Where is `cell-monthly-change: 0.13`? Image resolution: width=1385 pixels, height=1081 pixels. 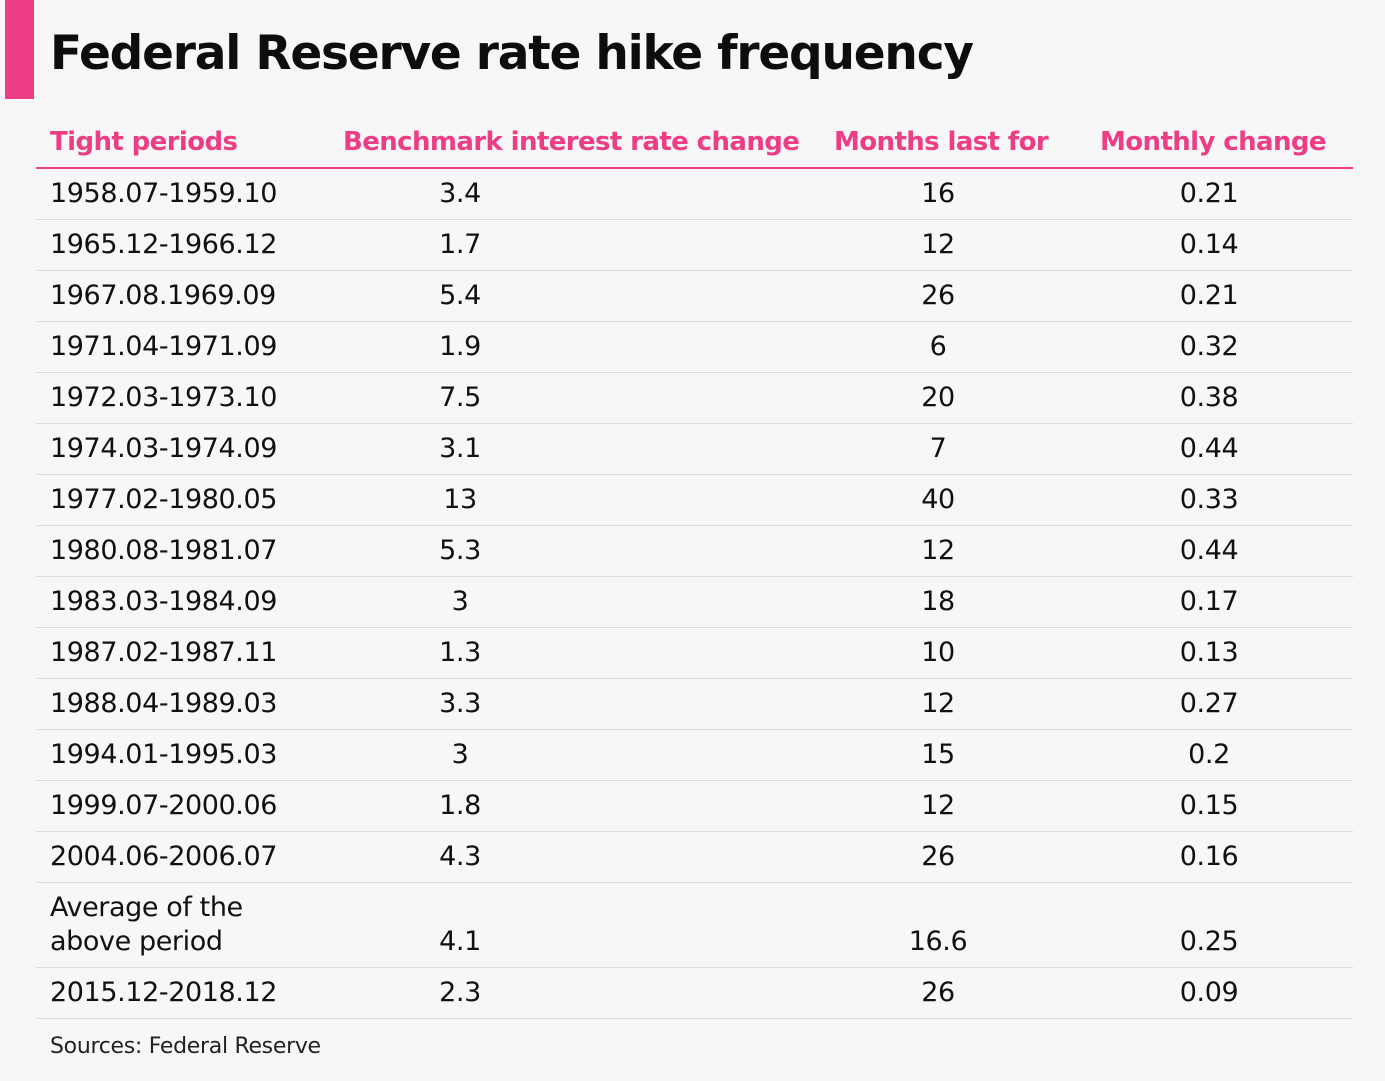 cell-monthly-change: 0.13 is located at coordinates (1209, 652).